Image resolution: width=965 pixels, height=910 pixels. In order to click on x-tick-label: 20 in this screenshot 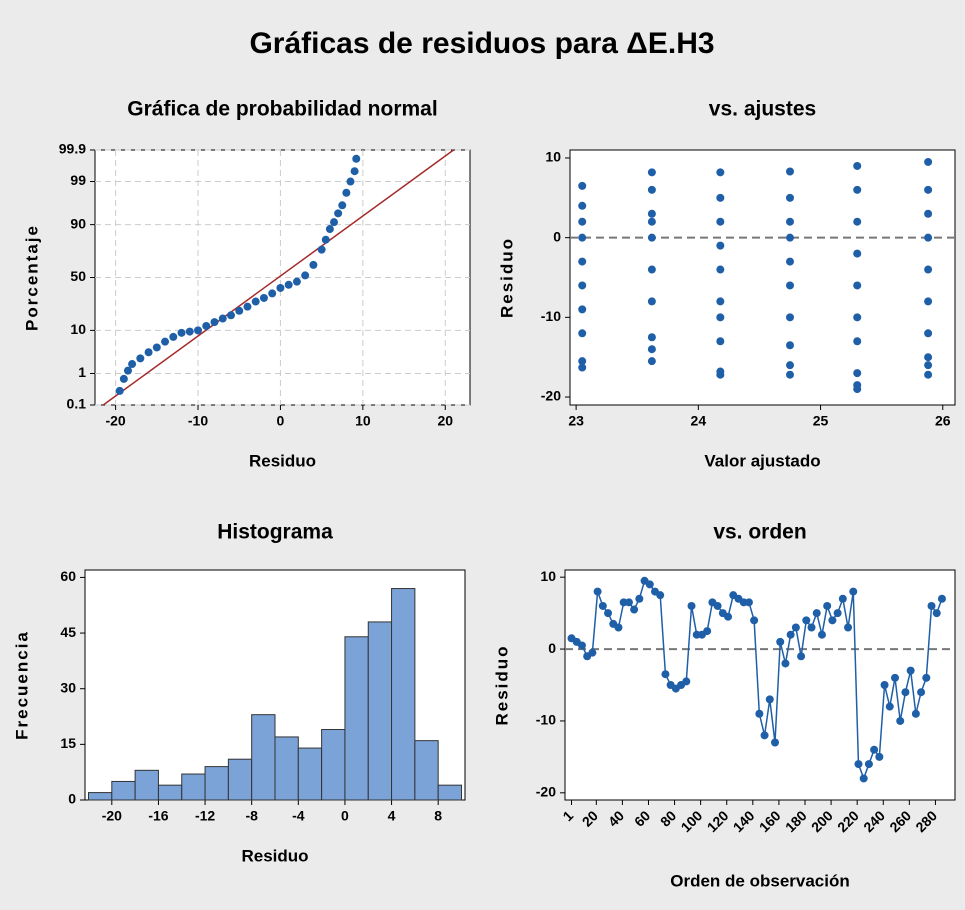, I will do `click(445, 421)`.